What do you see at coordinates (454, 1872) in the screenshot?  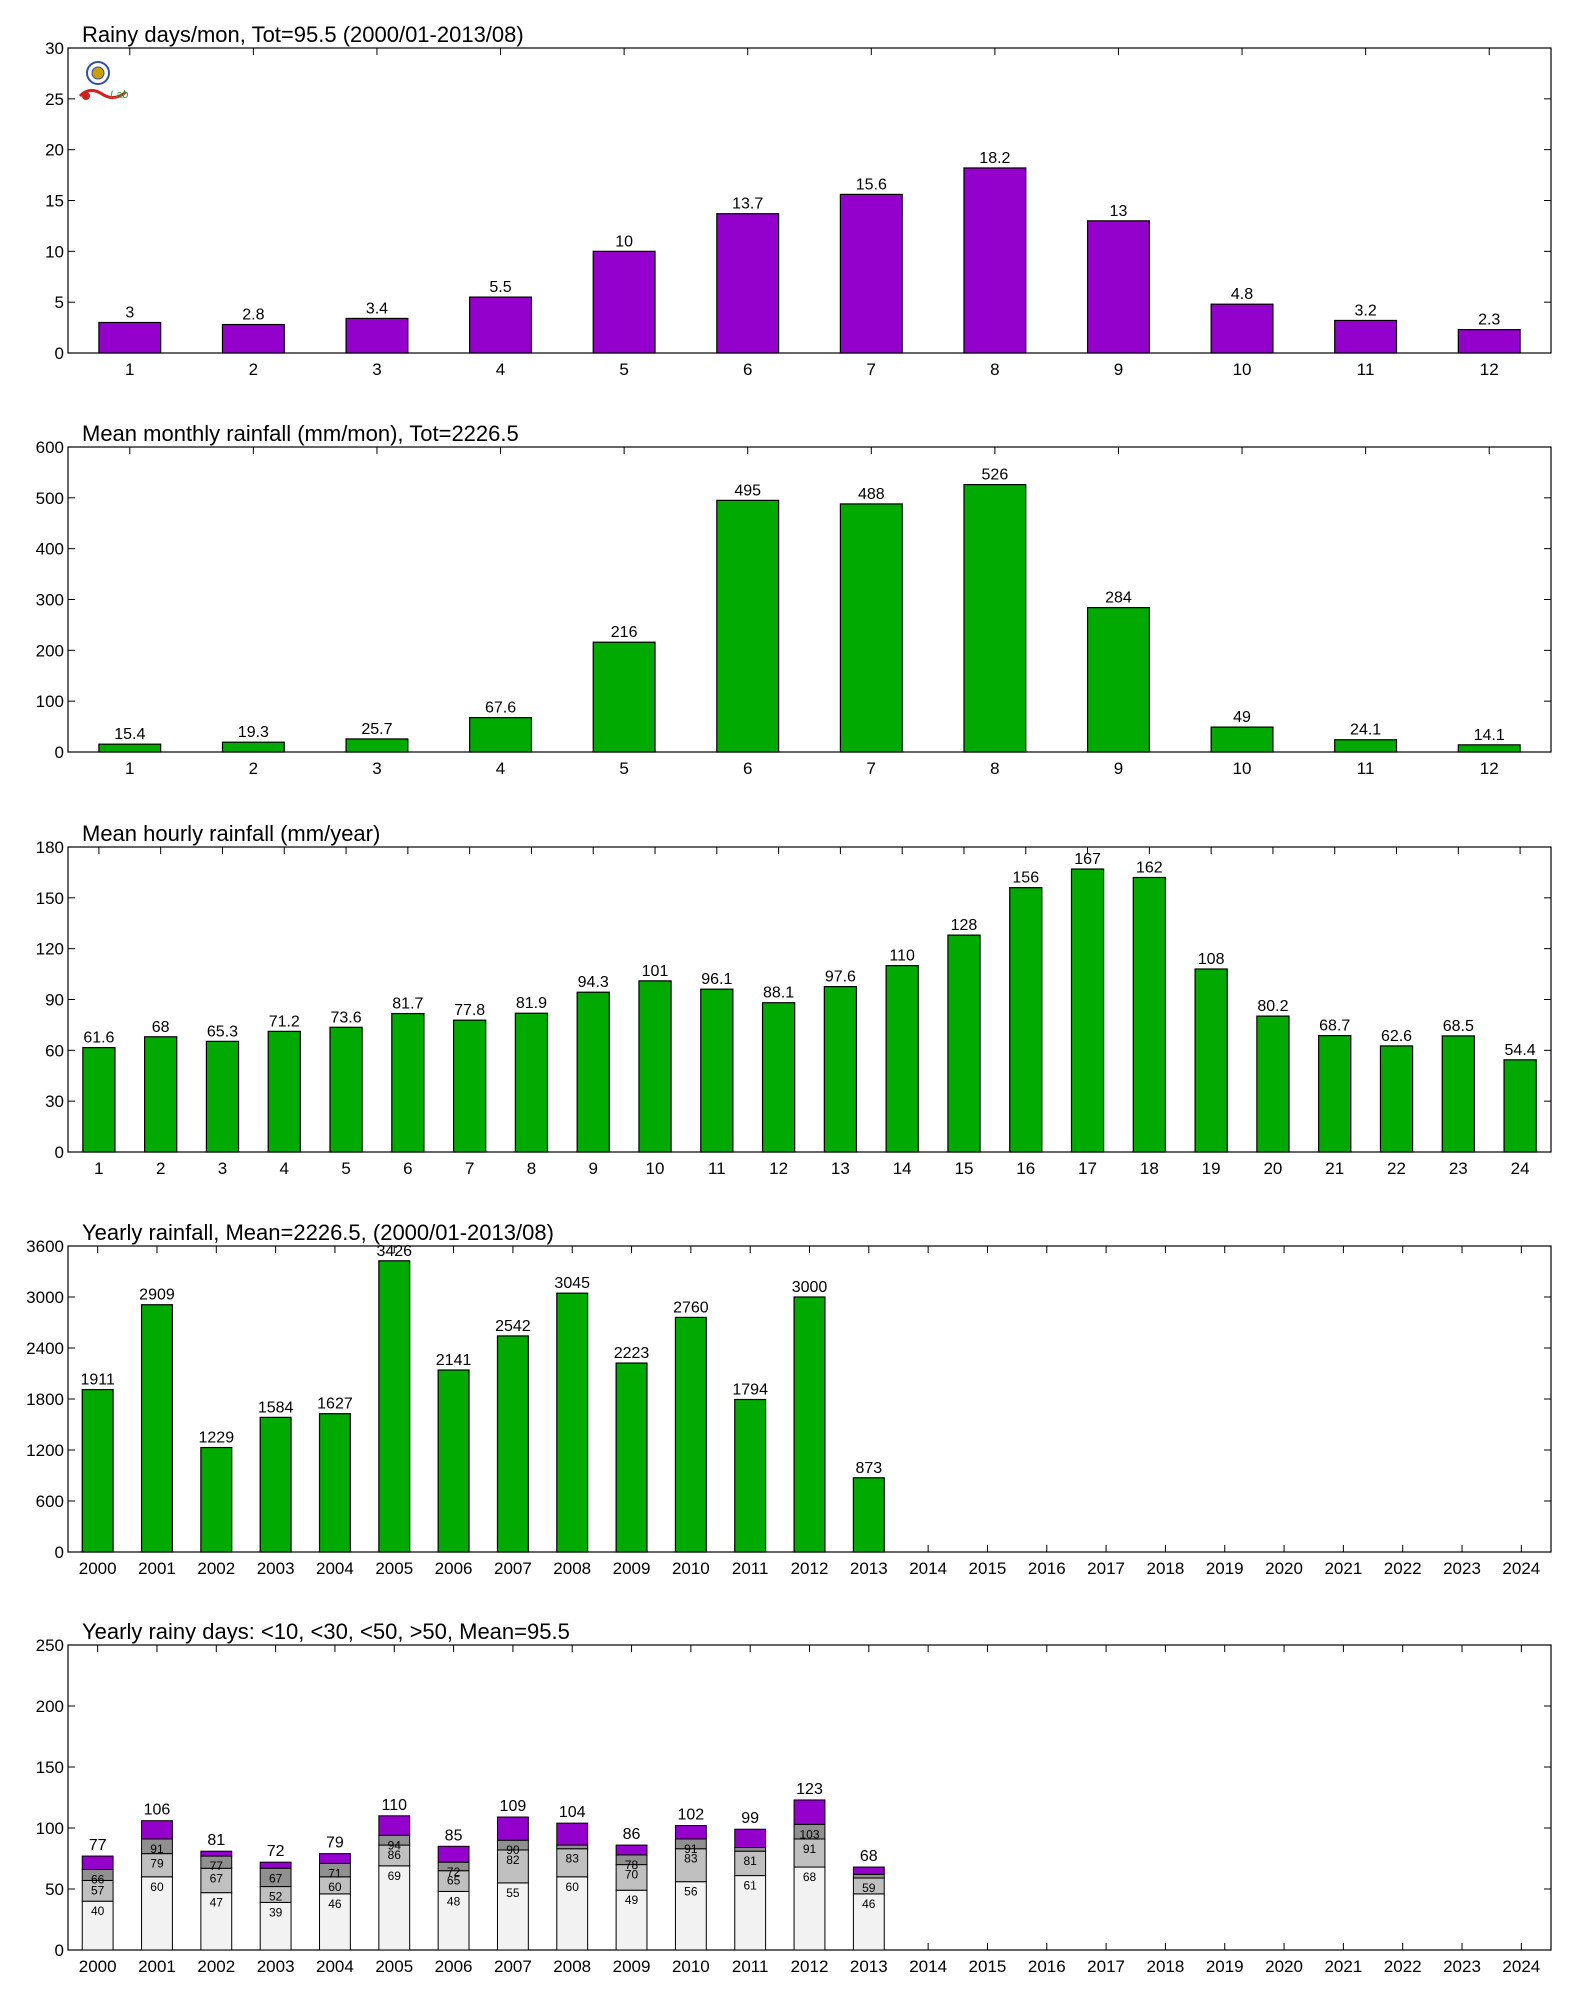 I see `segment-label-lt50: 72` at bounding box center [454, 1872].